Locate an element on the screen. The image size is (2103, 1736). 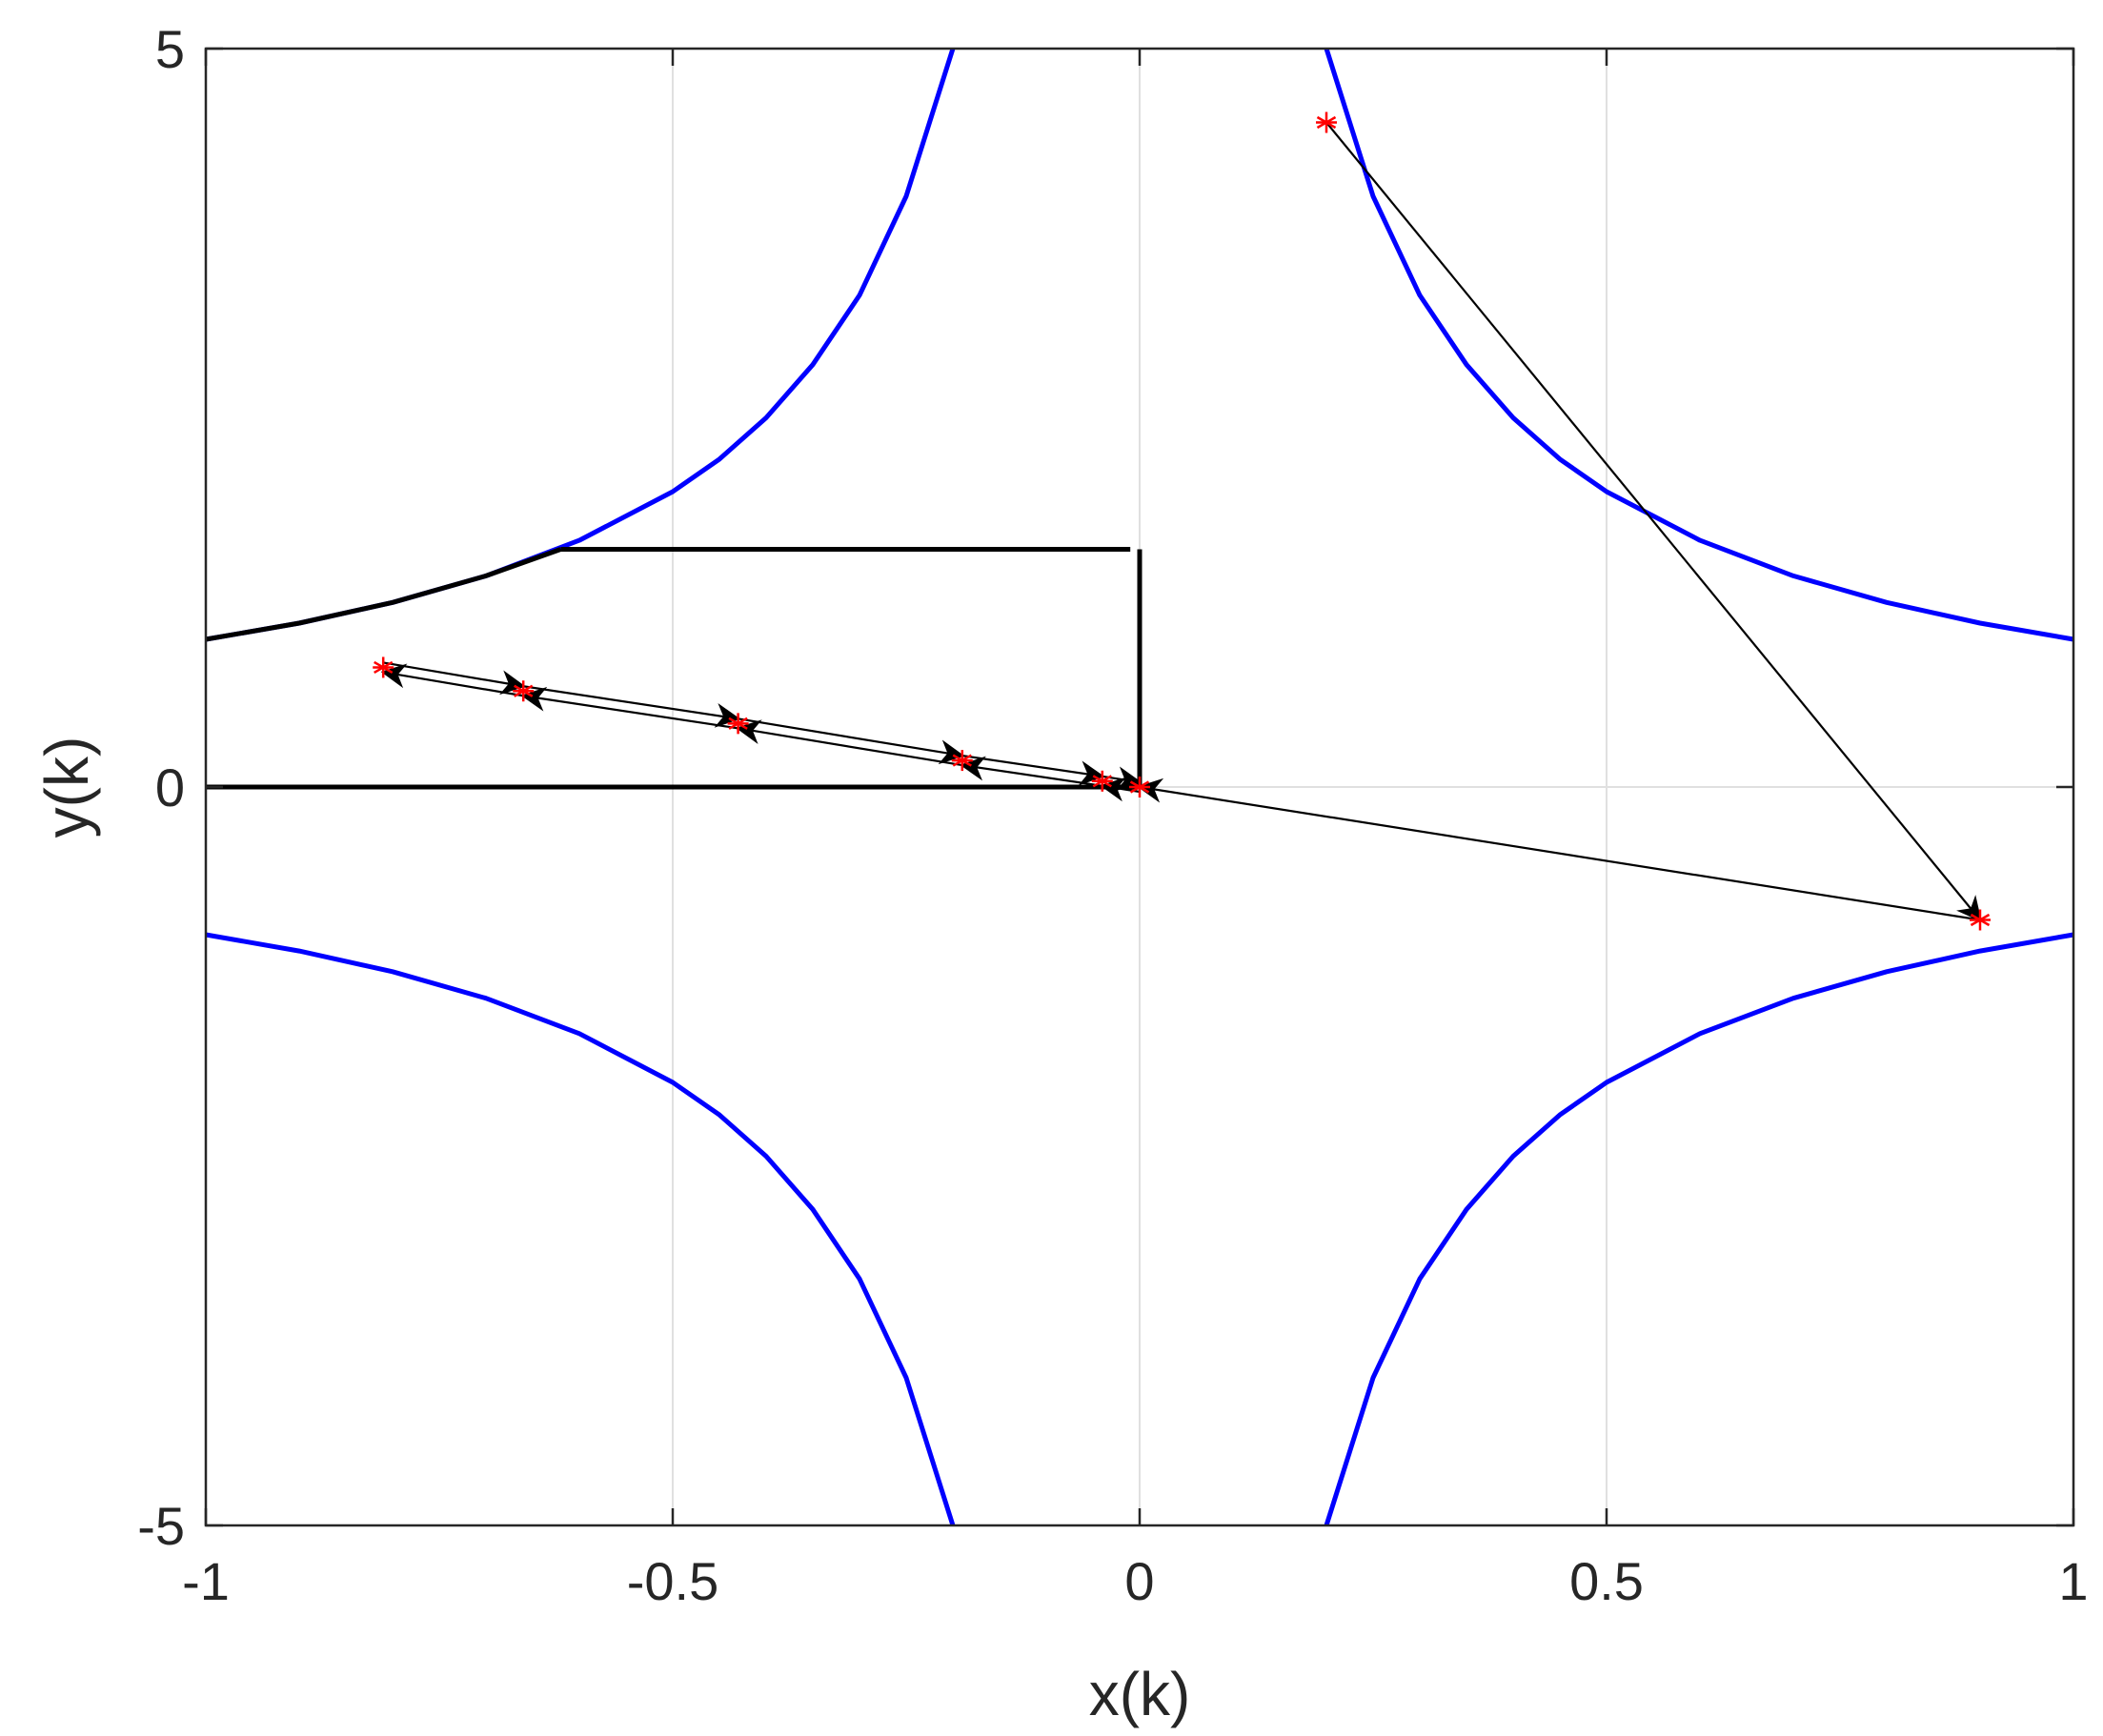
y-tick-labels: -5 0 5 is located at coordinates (161, 787).